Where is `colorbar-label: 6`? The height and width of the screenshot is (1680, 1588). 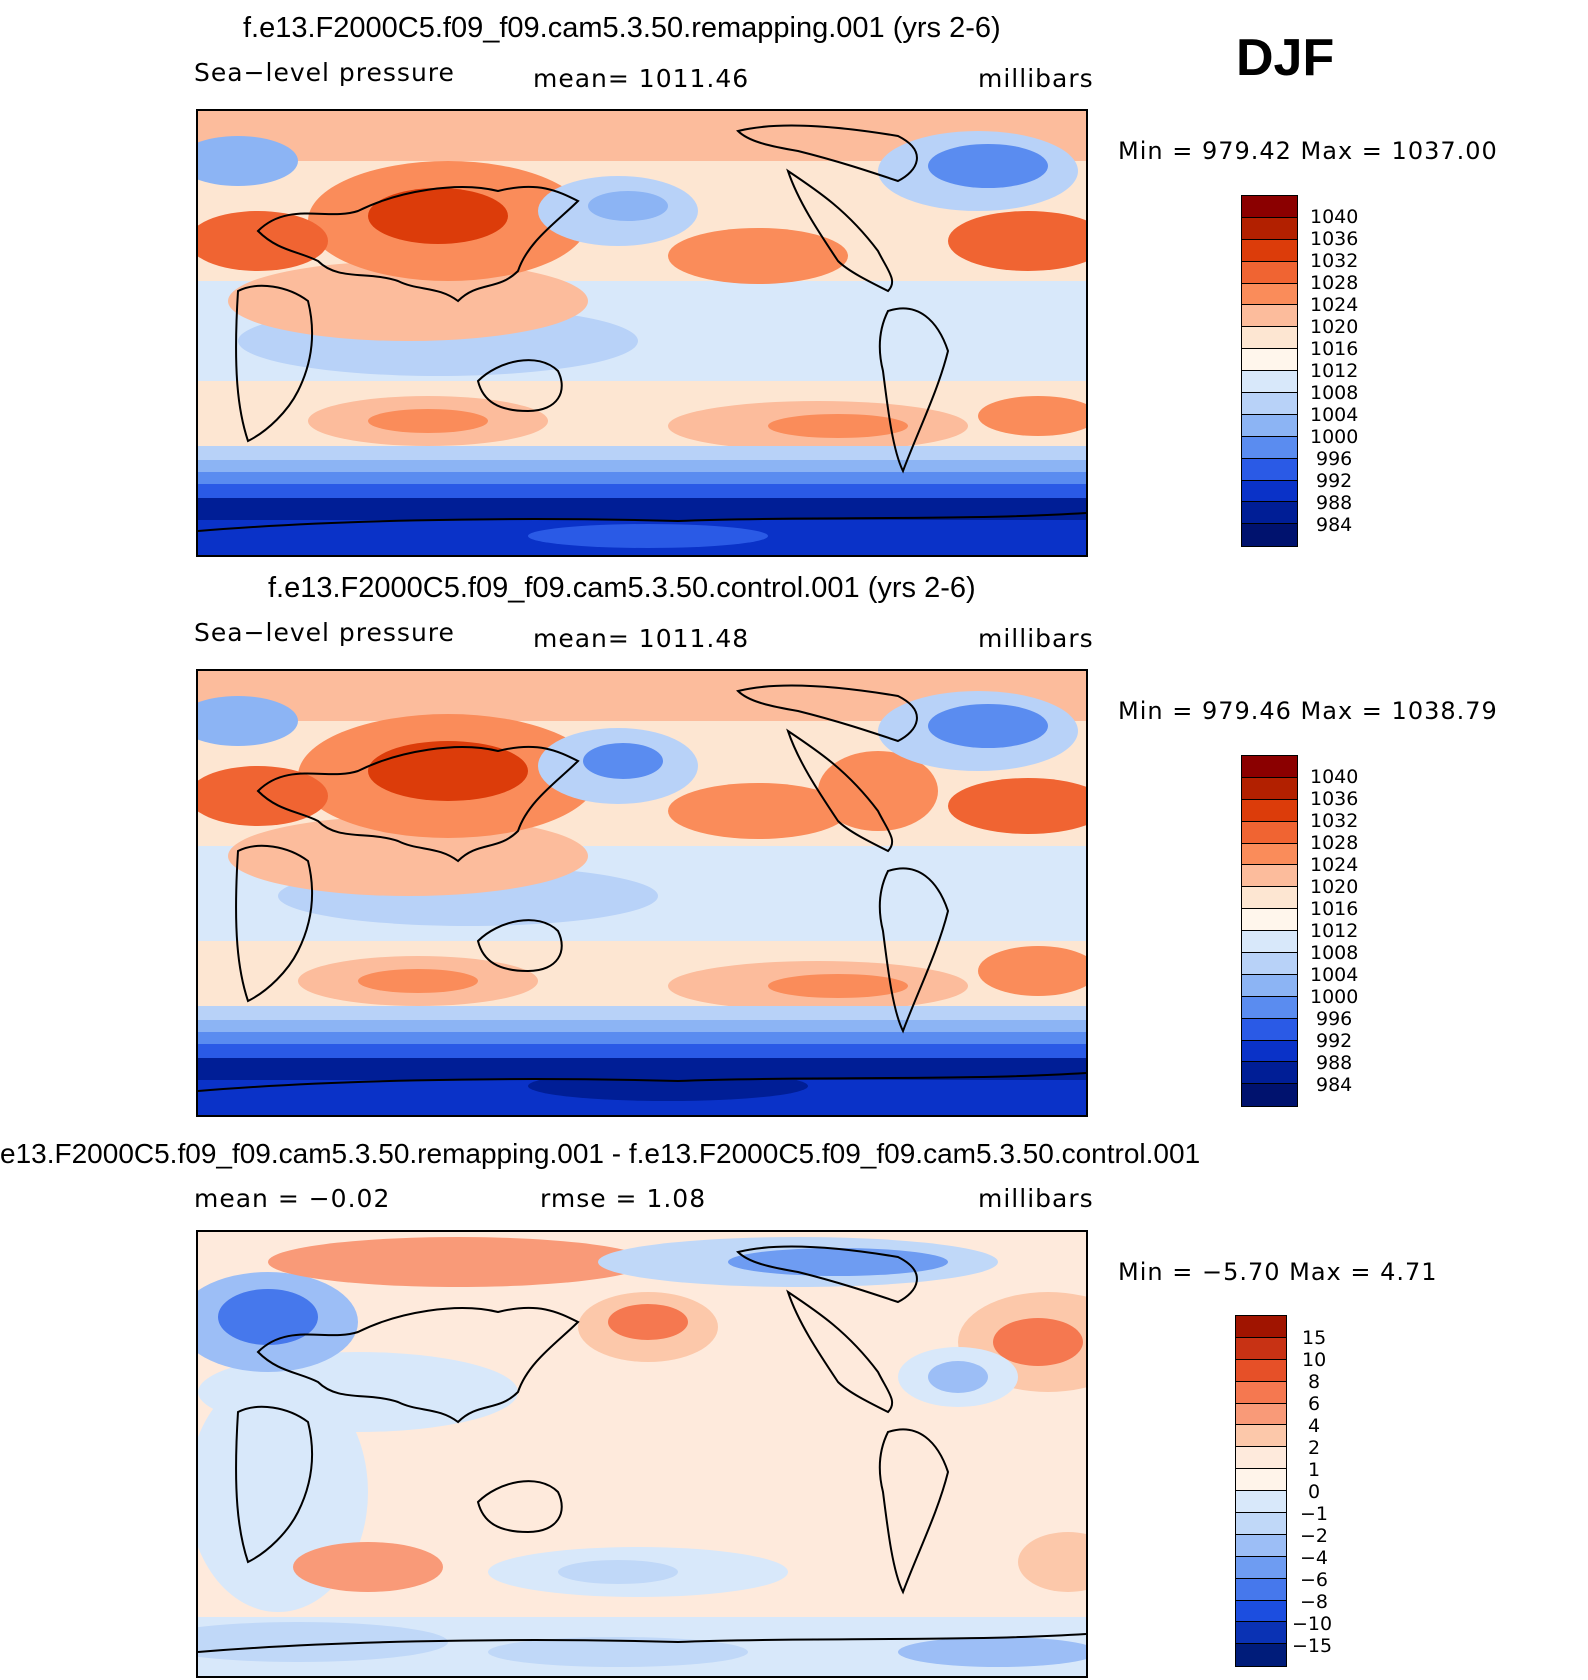
colorbar-label: 6 is located at coordinates (1314, 1404).